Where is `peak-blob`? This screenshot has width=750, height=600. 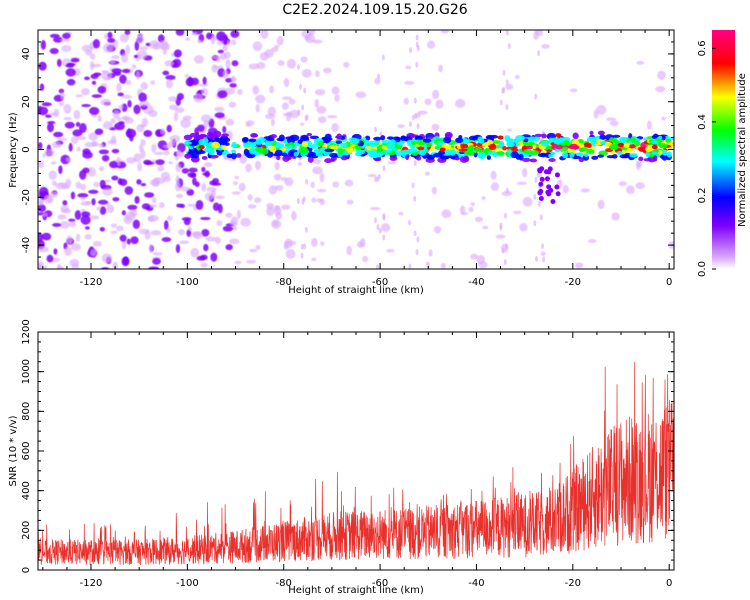
peak-blob is located at coordinates (621, 144).